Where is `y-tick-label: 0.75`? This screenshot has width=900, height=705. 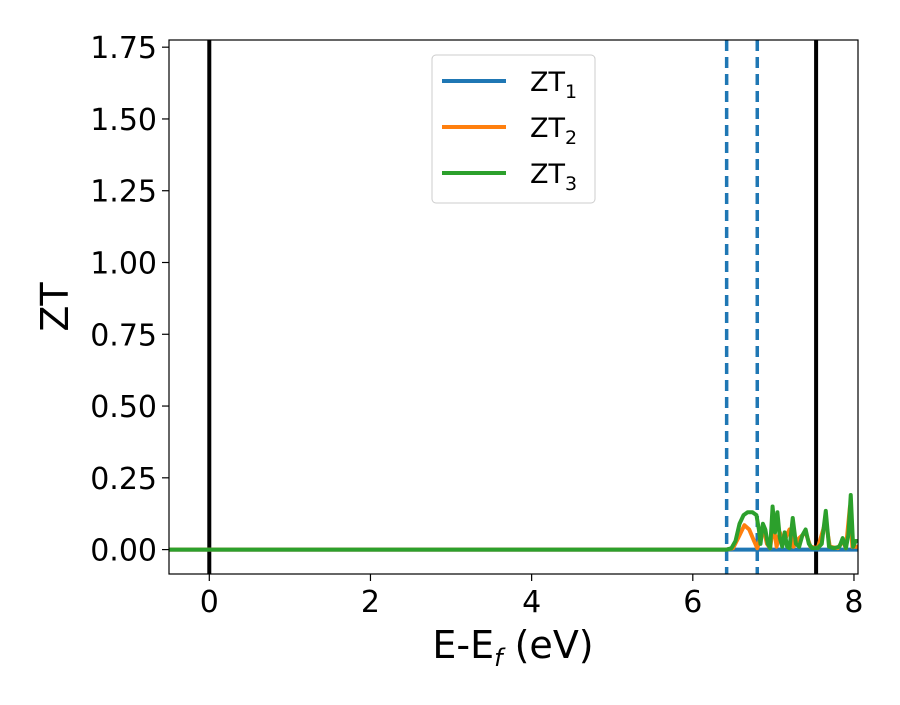 y-tick-label: 0.75 is located at coordinates (123, 335).